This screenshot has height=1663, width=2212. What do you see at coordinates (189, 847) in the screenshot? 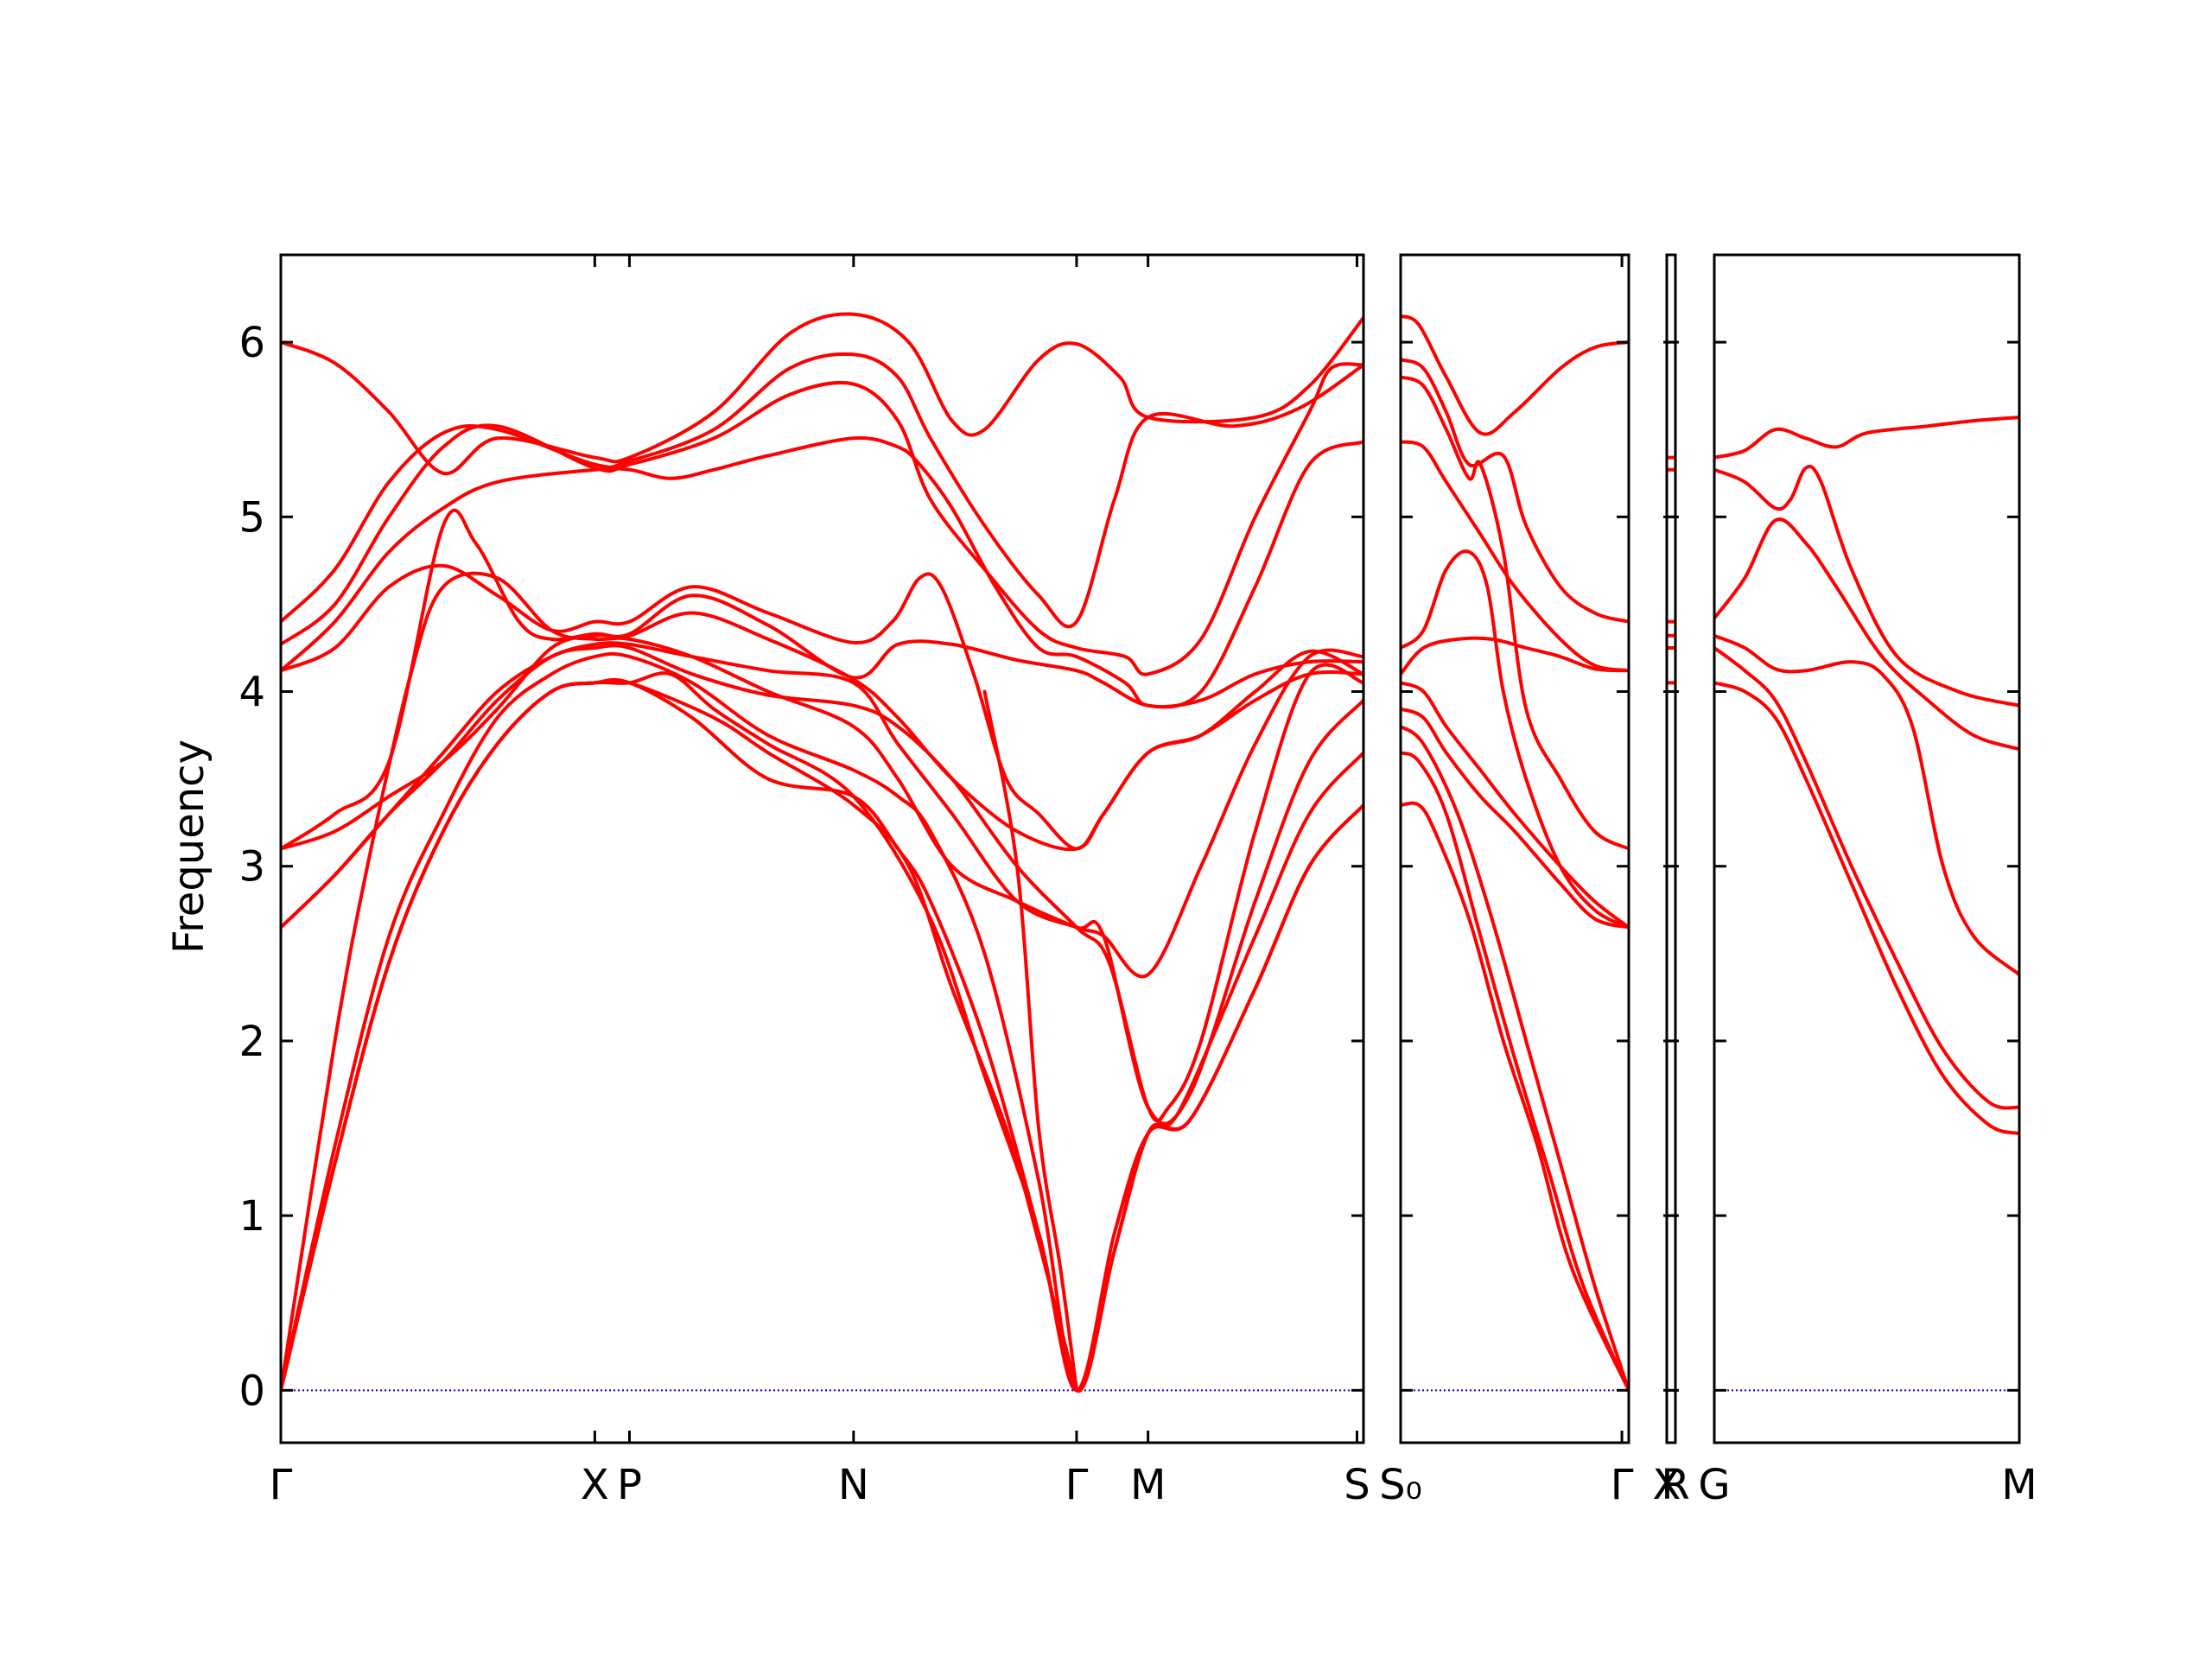
I see `y-axis-label: Frequency` at bounding box center [189, 847].